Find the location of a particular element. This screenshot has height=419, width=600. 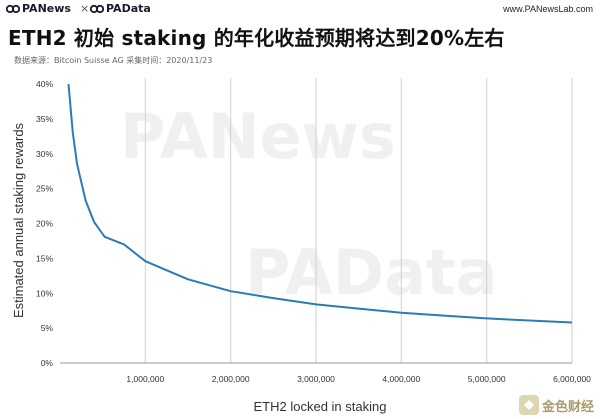

x-tick-label-5: 6,000,000 is located at coordinates (572, 379).